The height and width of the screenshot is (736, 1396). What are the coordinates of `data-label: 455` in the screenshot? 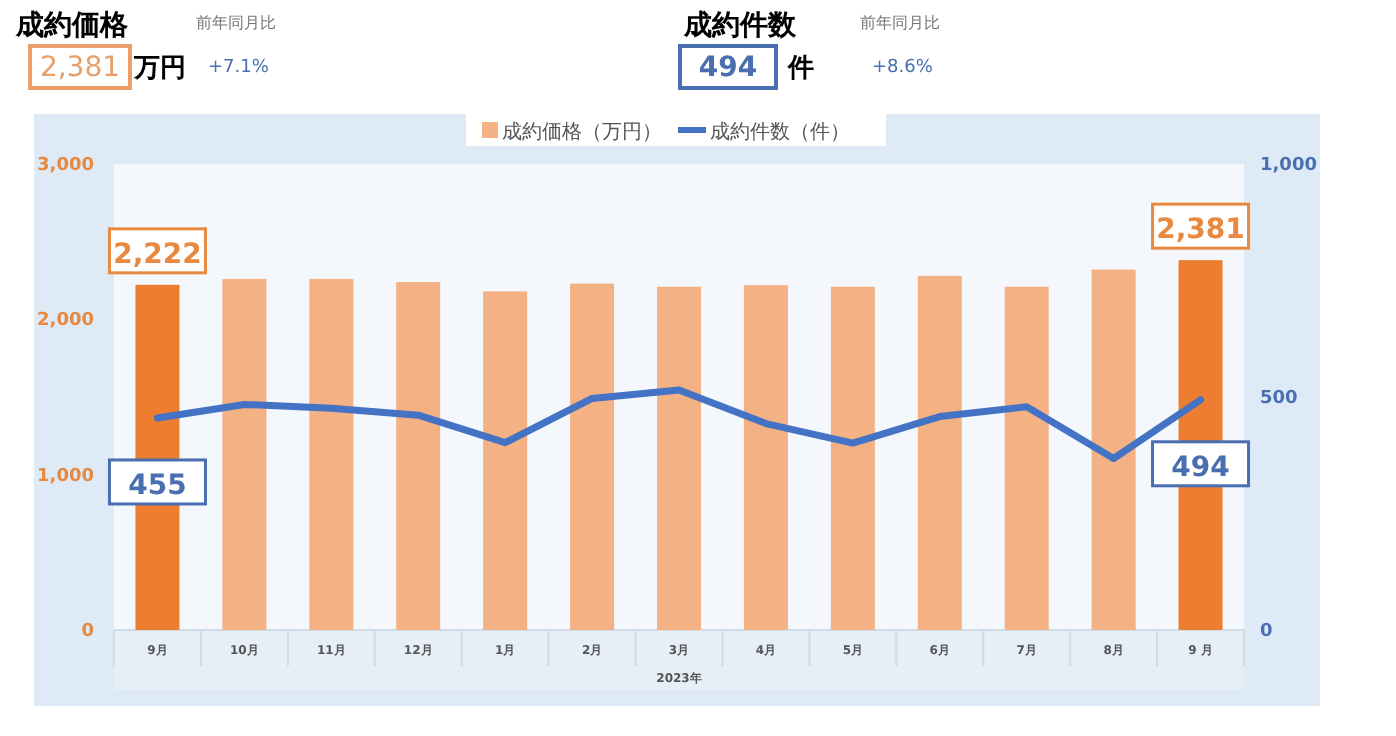 It's located at (157, 485).